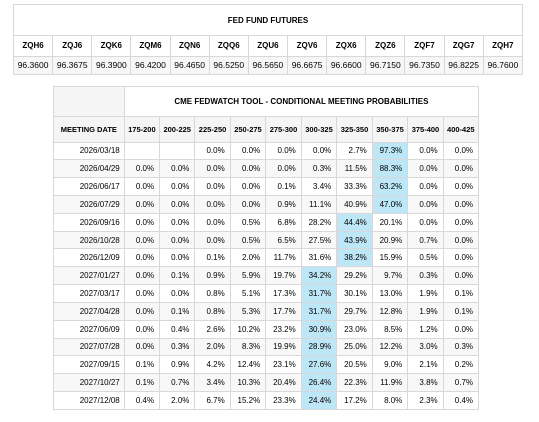 Image resolution: width=539 pixels, height=422 pixels. What do you see at coordinates (390, 276) in the screenshot?
I see `probability-cell: 9.7%` at bounding box center [390, 276].